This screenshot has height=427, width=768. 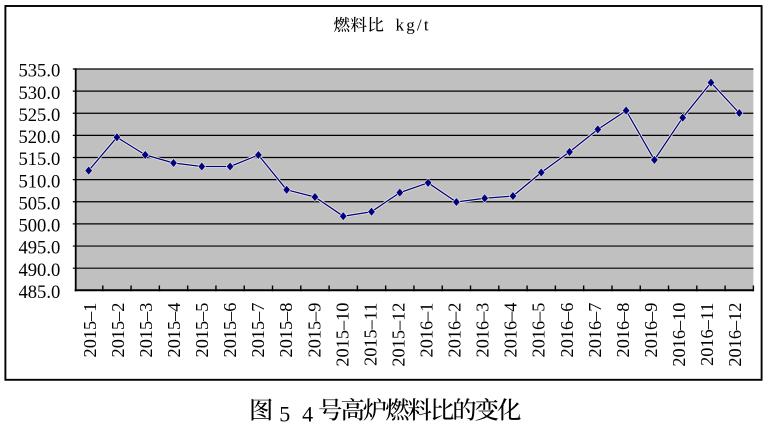 What do you see at coordinates (370, 334) in the screenshot?
I see `svg-text: 2015–11` at bounding box center [370, 334].